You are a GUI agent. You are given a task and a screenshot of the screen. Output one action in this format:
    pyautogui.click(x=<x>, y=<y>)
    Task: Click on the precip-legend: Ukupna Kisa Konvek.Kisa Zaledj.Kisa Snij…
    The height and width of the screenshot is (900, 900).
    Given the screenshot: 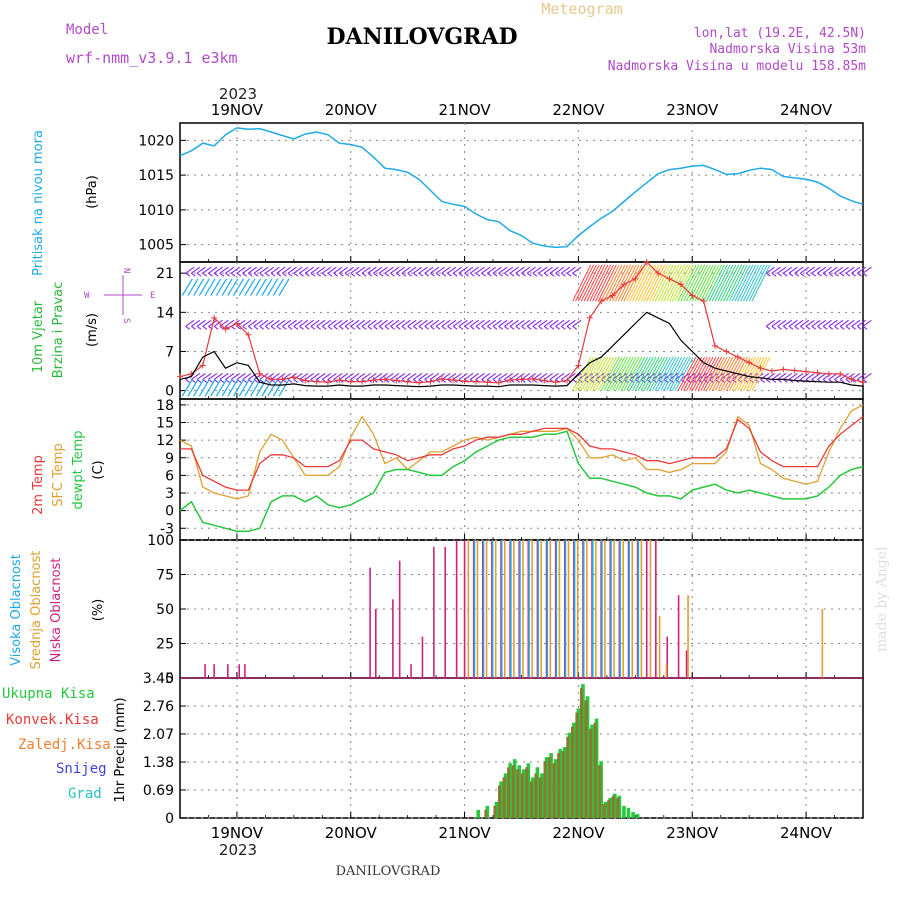 What is the action you would take?
    pyautogui.click(x=56, y=744)
    